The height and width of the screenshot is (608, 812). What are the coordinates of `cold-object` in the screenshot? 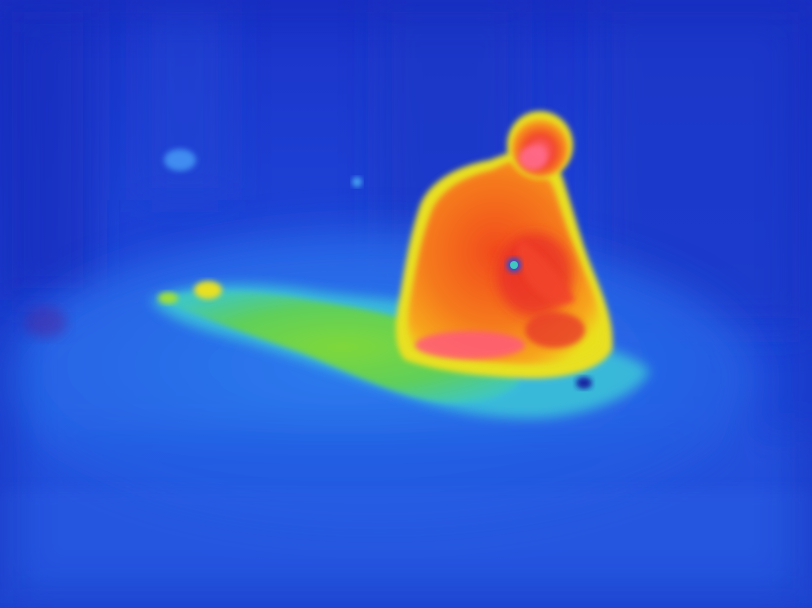 It's located at (584, 383).